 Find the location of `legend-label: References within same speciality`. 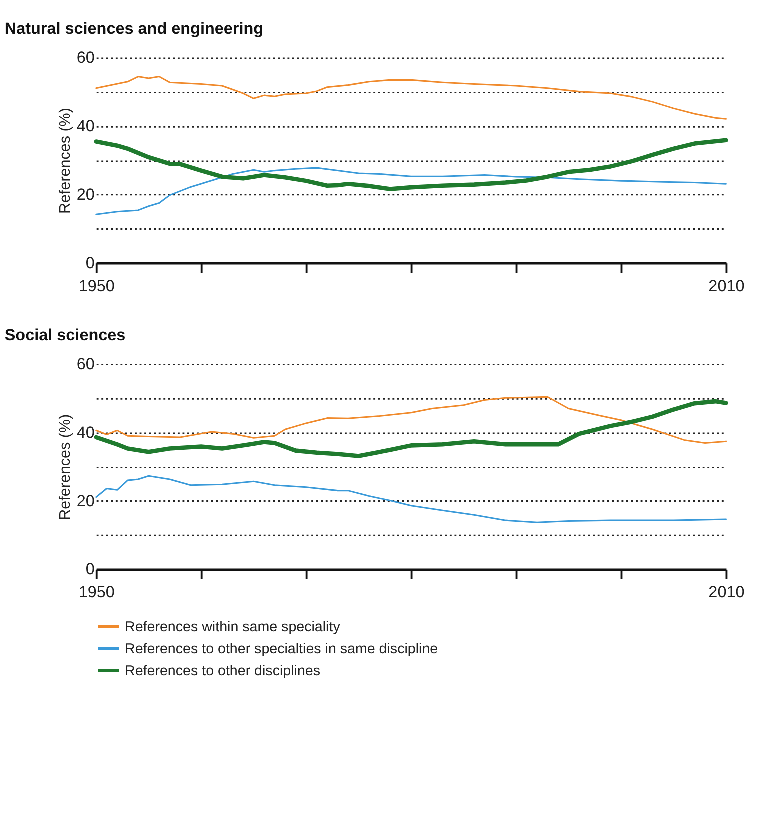

legend-label: References within same speciality is located at coordinates (233, 628).